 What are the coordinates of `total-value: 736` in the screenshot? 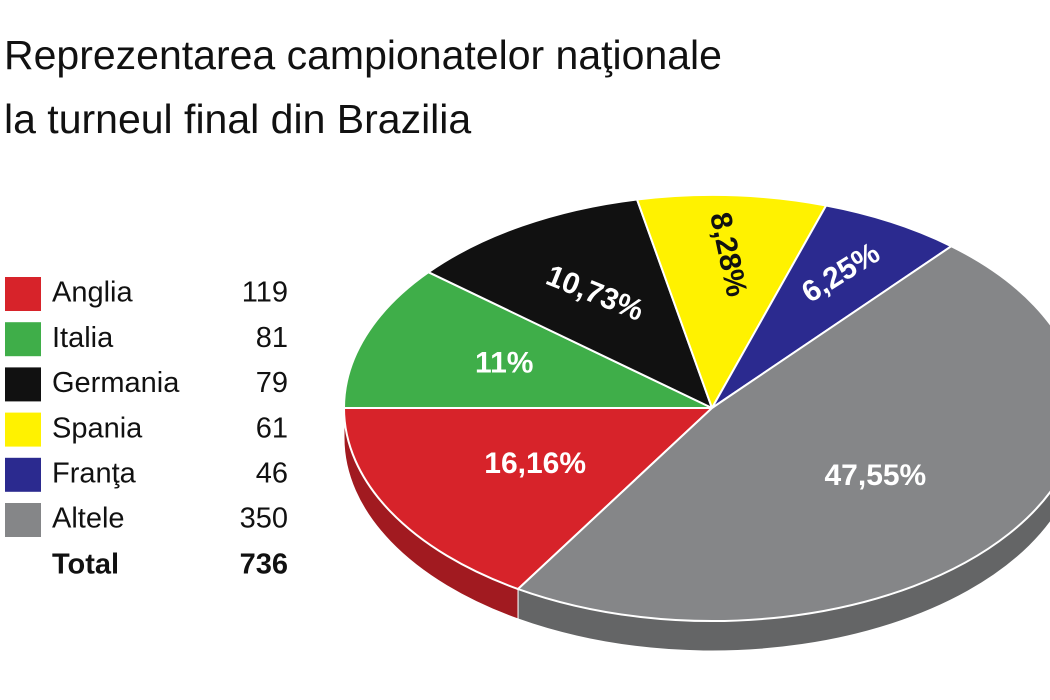 It's located at (264, 565).